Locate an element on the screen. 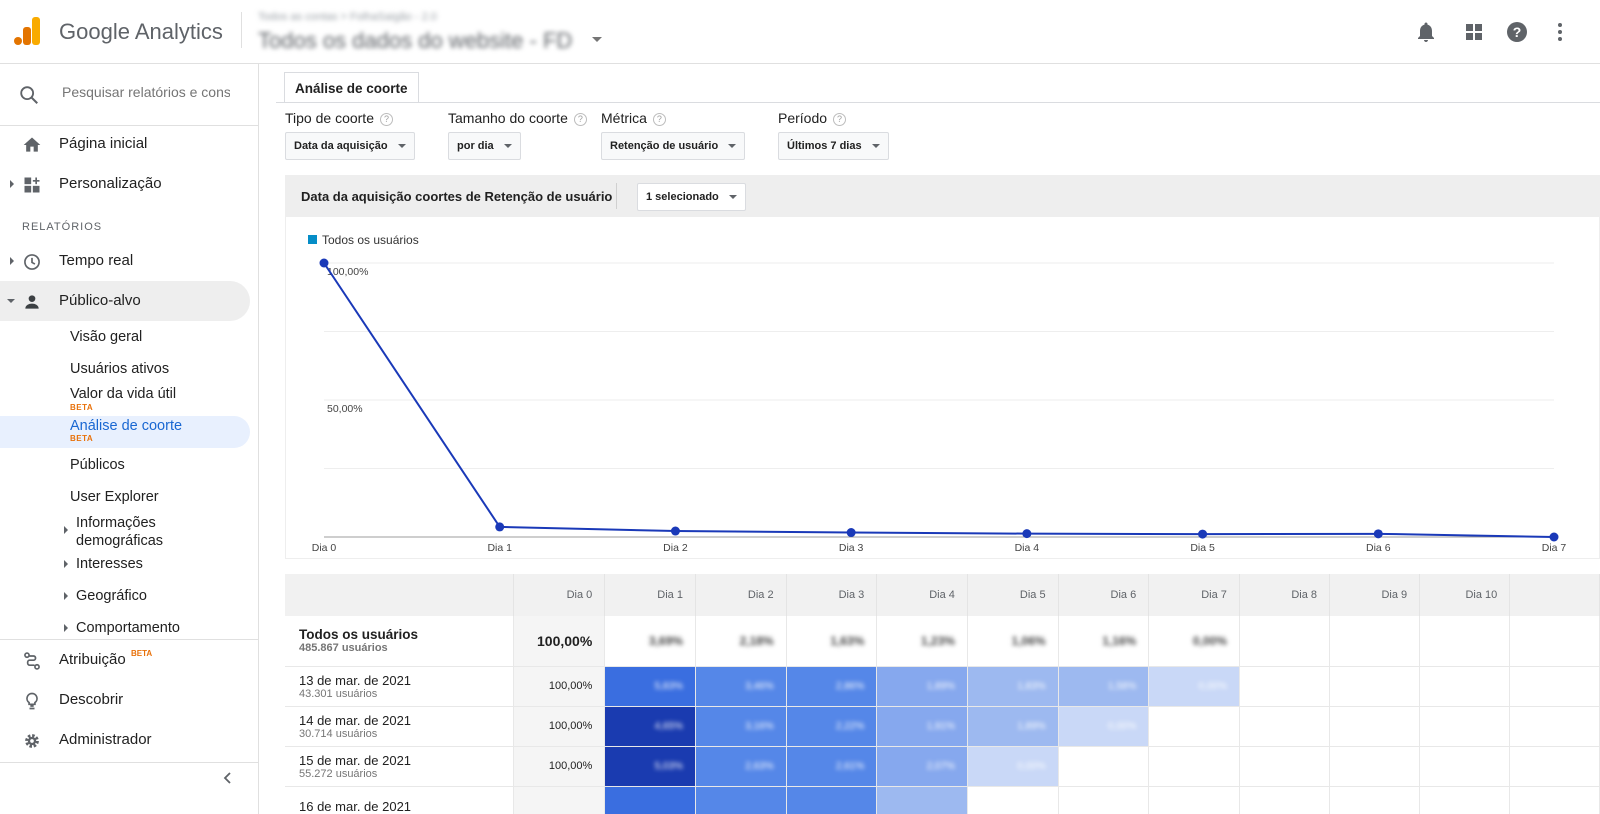  cell-value: 3,46% is located at coordinates (759, 686).